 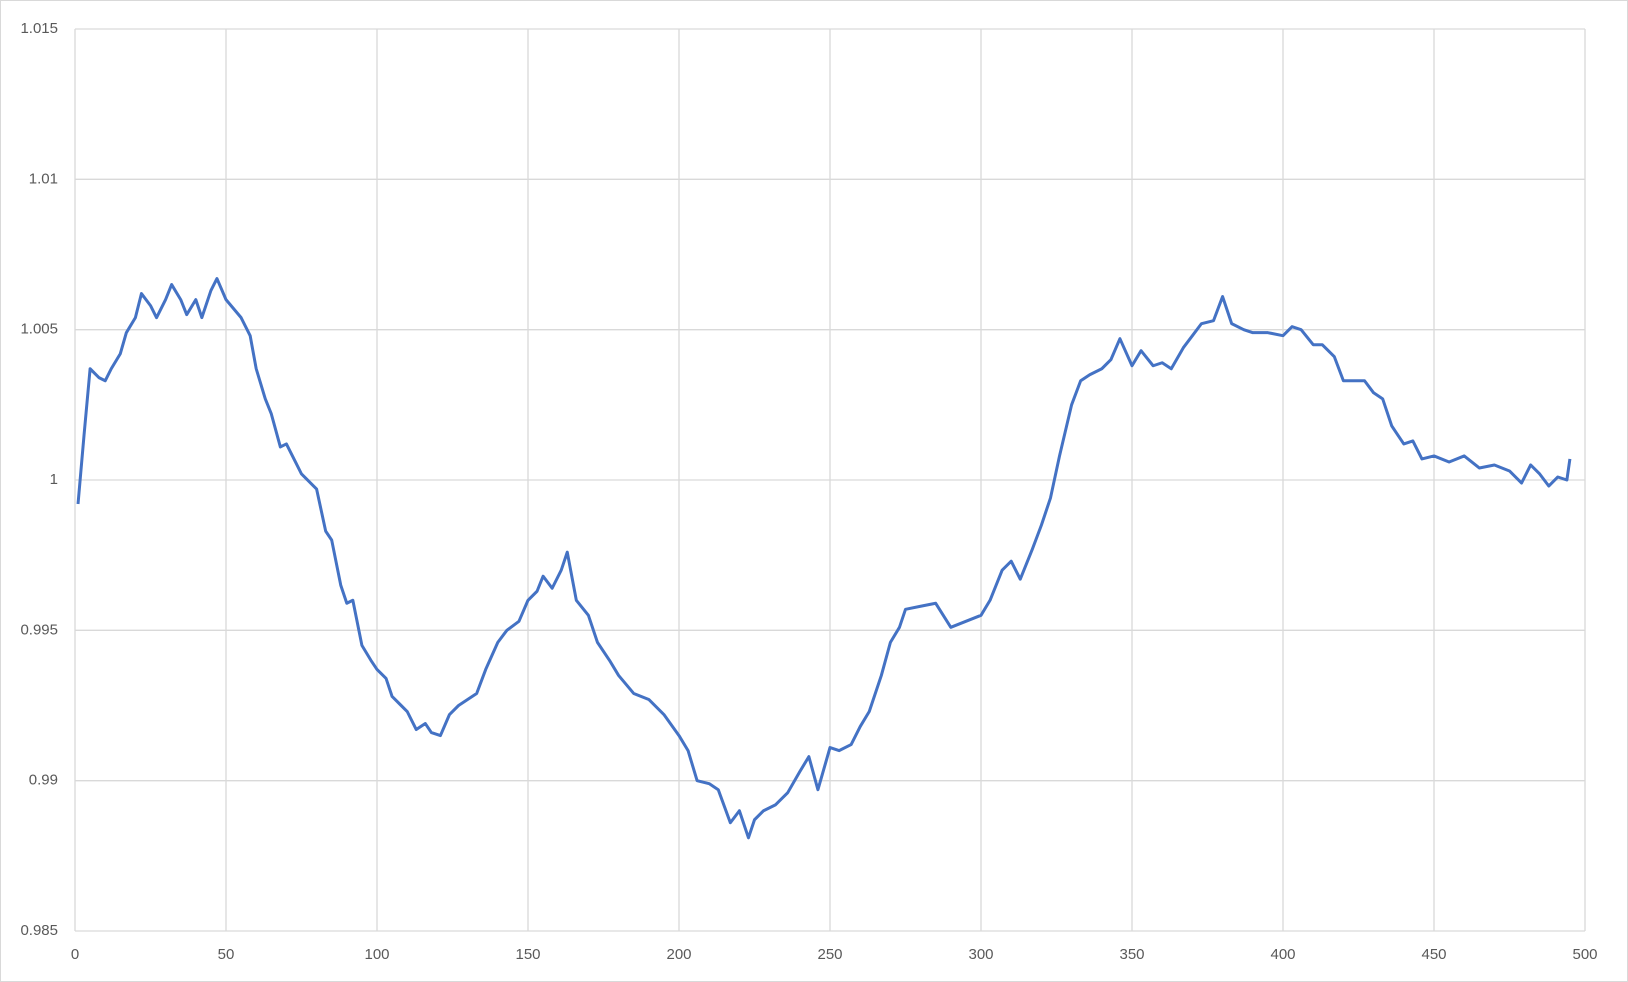 What do you see at coordinates (39, 329) in the screenshot?
I see `y-tick-label: 1.005` at bounding box center [39, 329].